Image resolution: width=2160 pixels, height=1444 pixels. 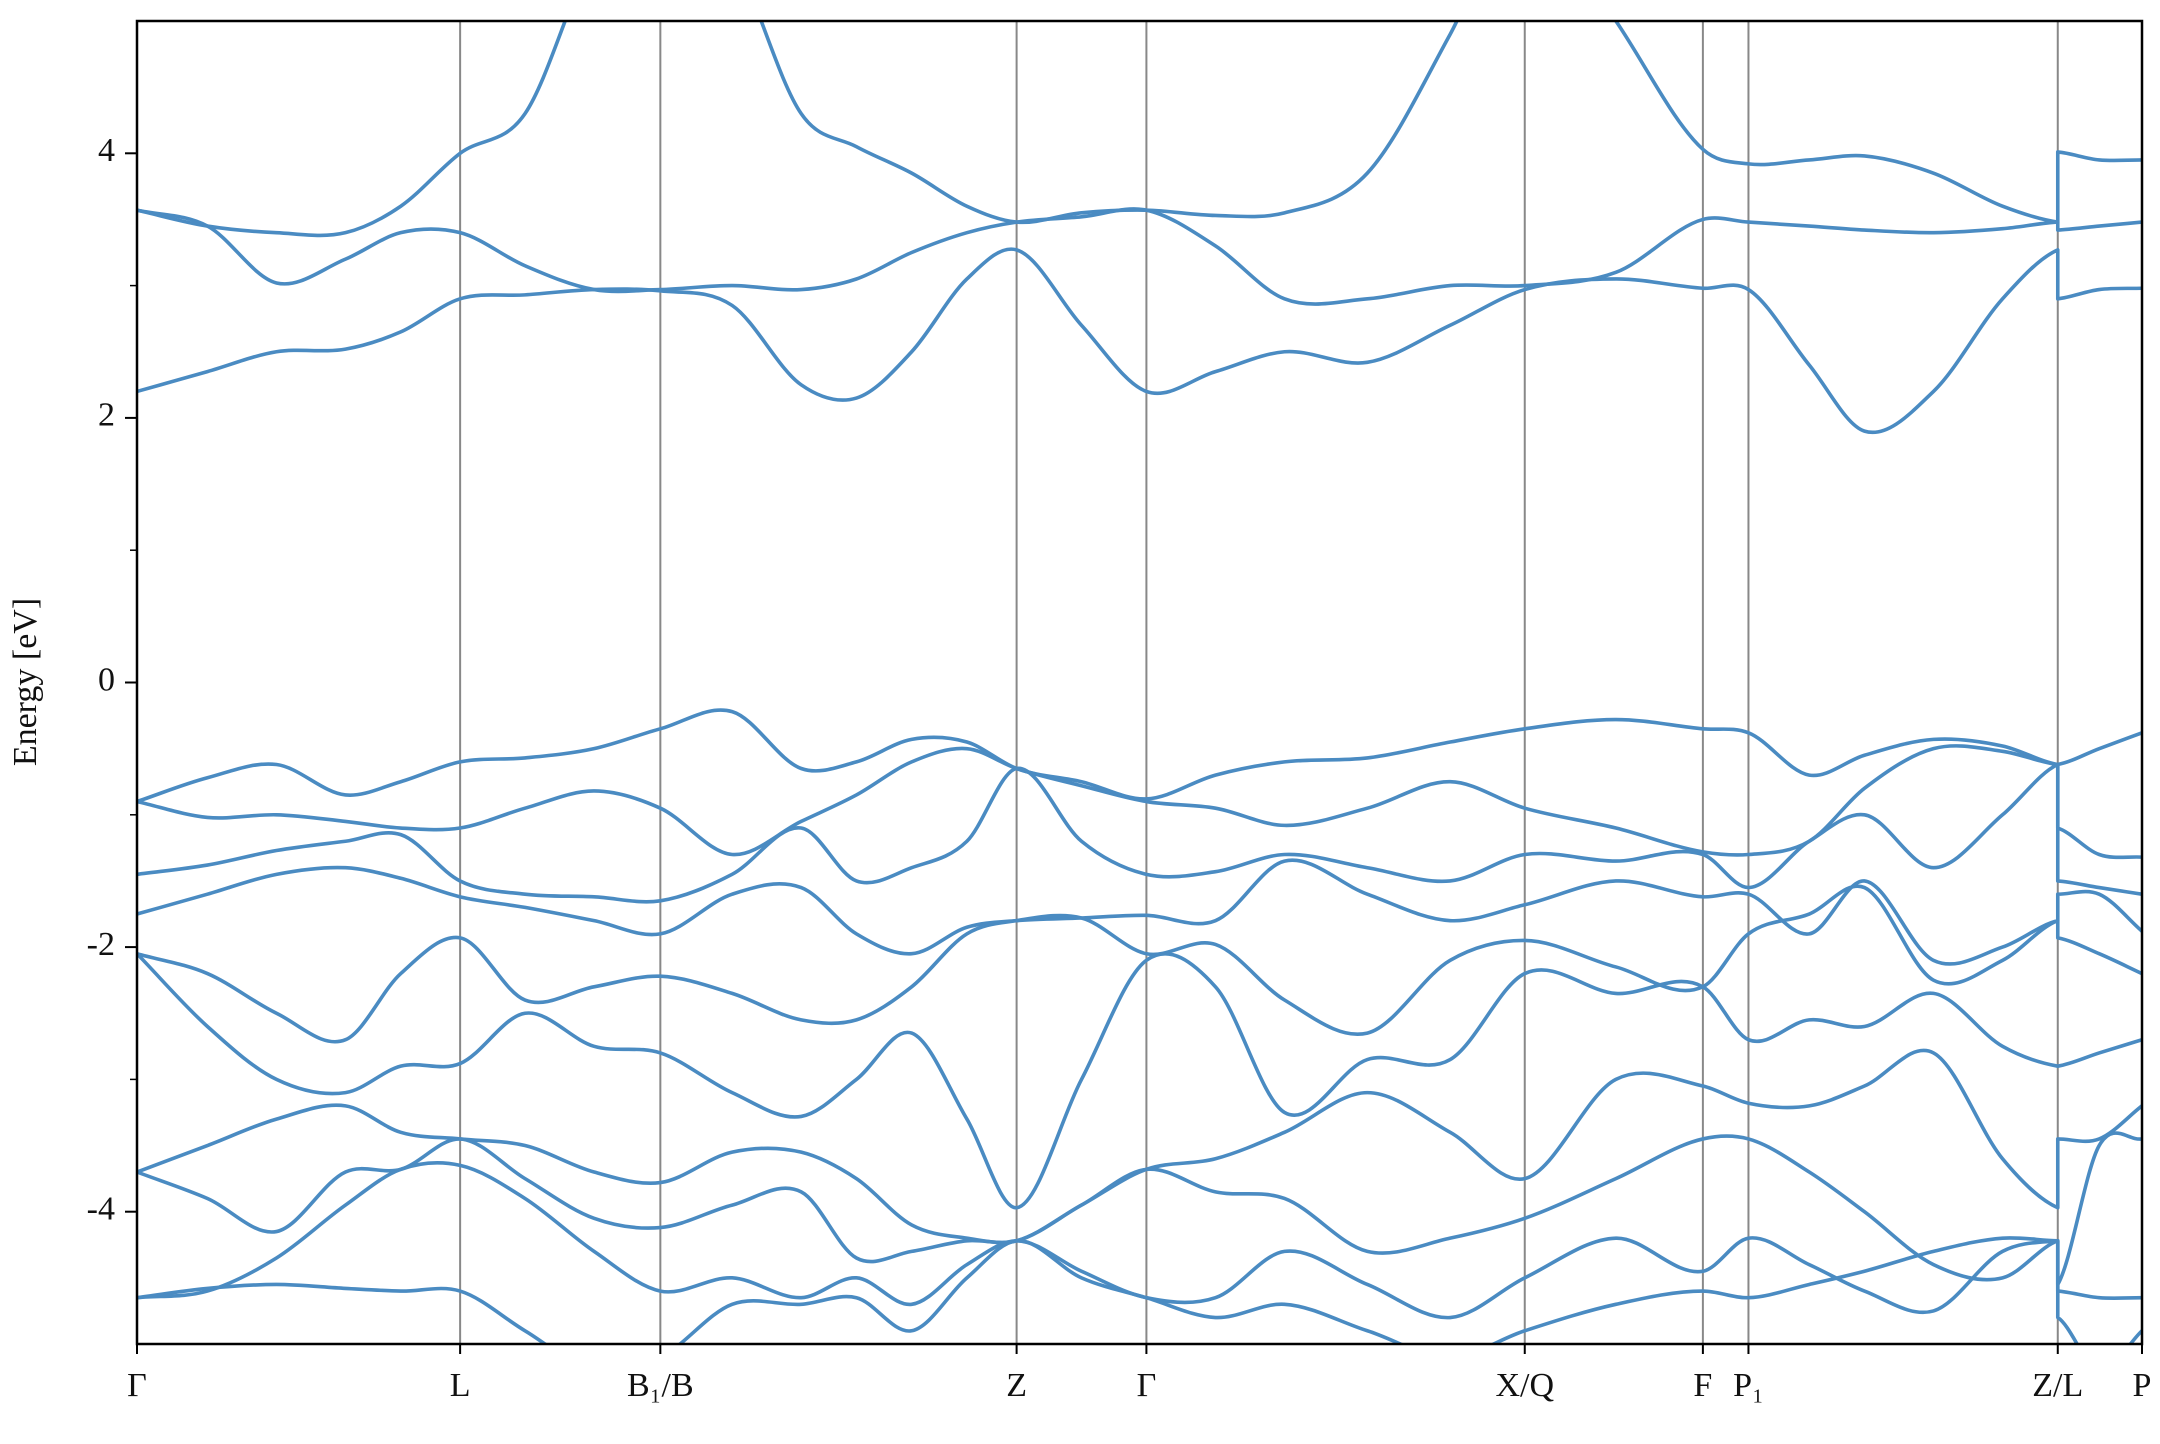 What do you see at coordinates (660, 1385) in the screenshot?
I see `x-tick-label: B₁/B` at bounding box center [660, 1385].